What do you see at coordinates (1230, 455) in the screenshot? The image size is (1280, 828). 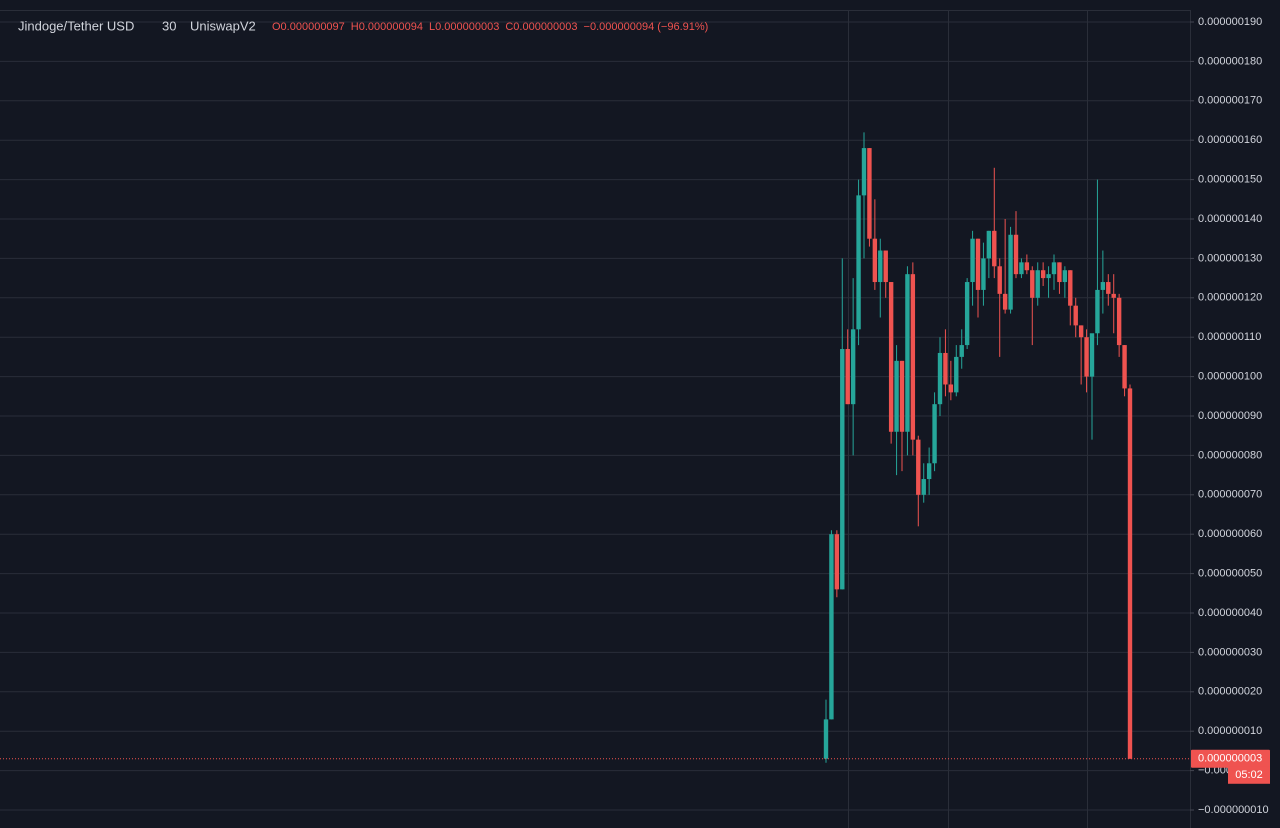 I see `y-tick-label: 0.000000080` at bounding box center [1230, 455].